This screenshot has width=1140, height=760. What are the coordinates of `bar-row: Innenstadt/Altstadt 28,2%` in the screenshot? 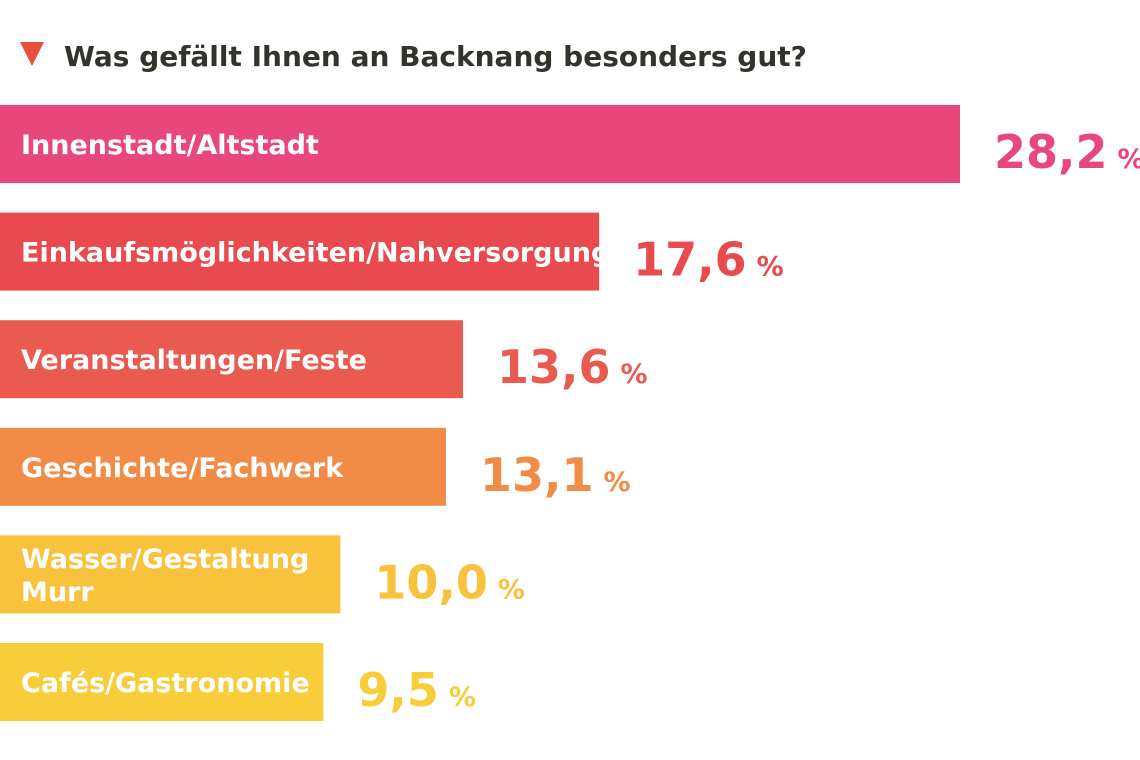 It's located at (570, 144).